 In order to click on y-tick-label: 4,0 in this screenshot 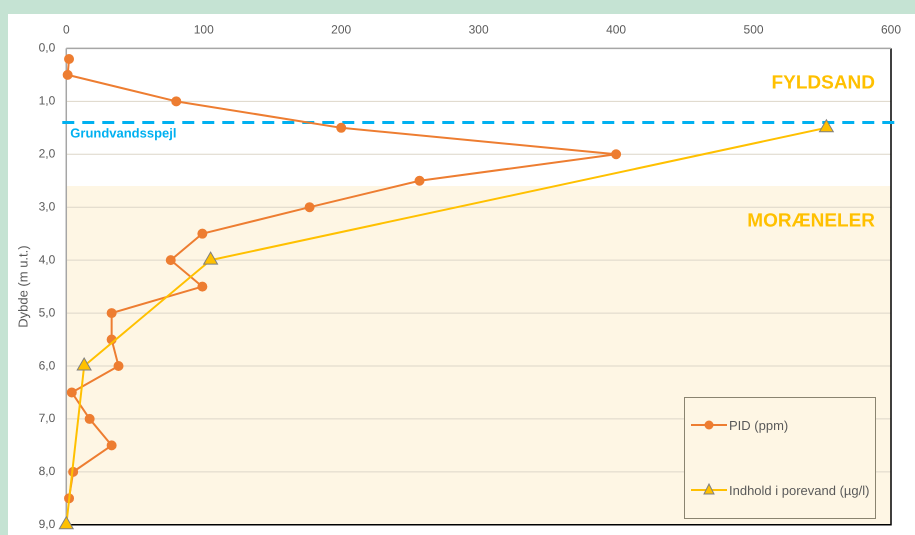, I will do `click(47, 259)`.